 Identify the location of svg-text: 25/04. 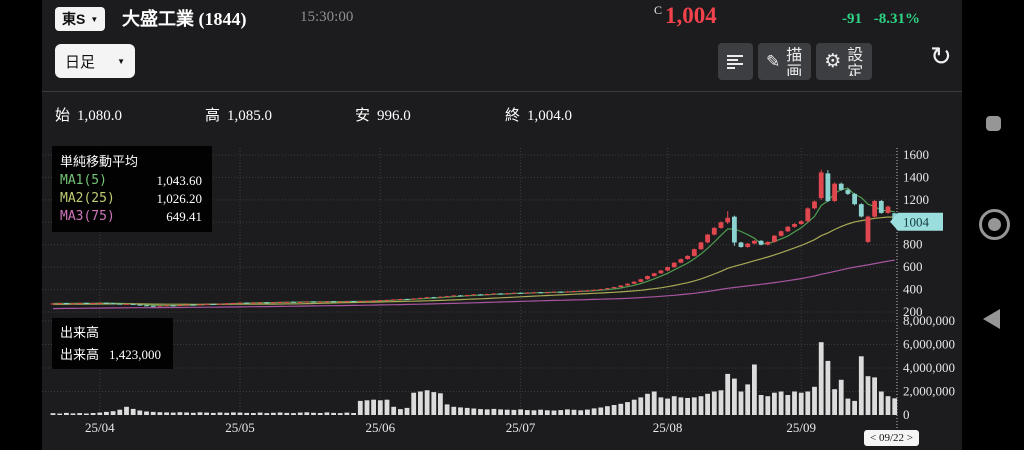
(100, 427).